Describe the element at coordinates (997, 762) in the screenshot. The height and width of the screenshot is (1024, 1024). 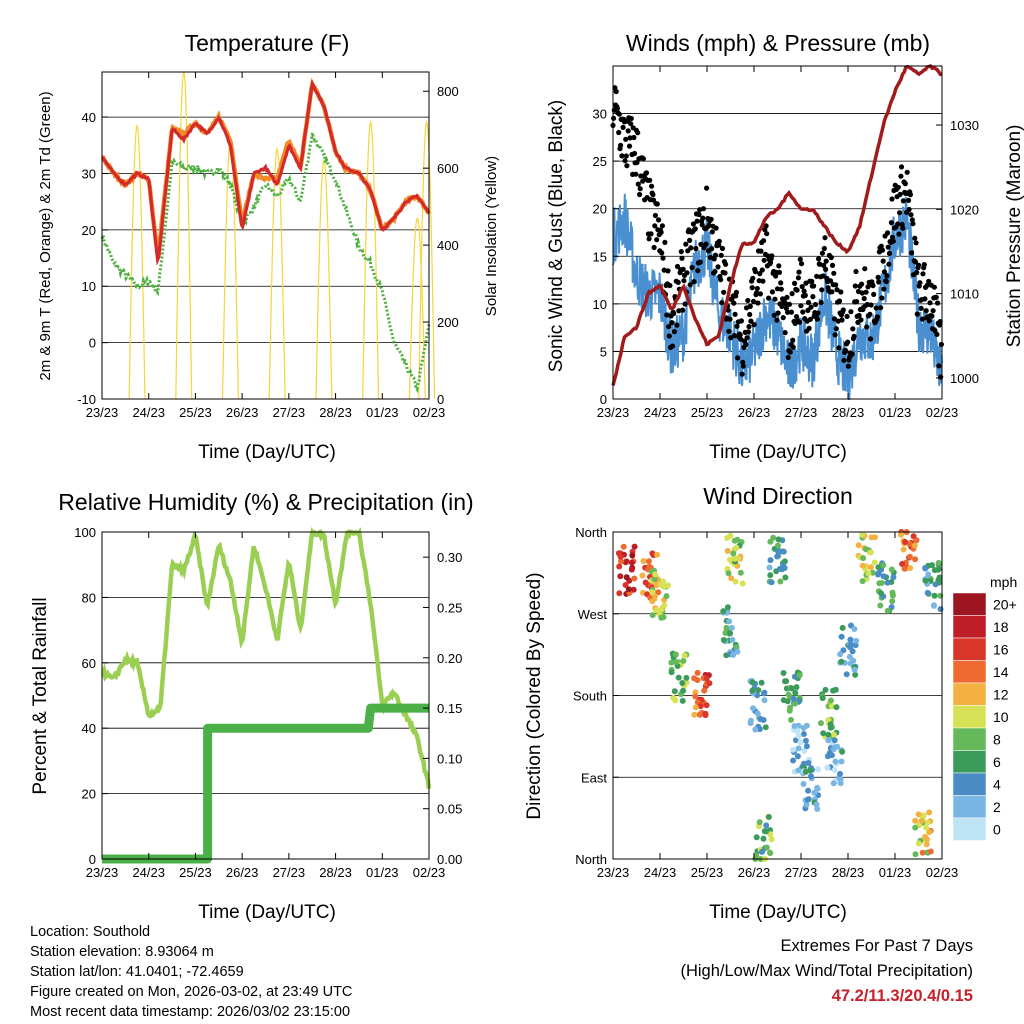
I see `legend-label: 6` at that location.